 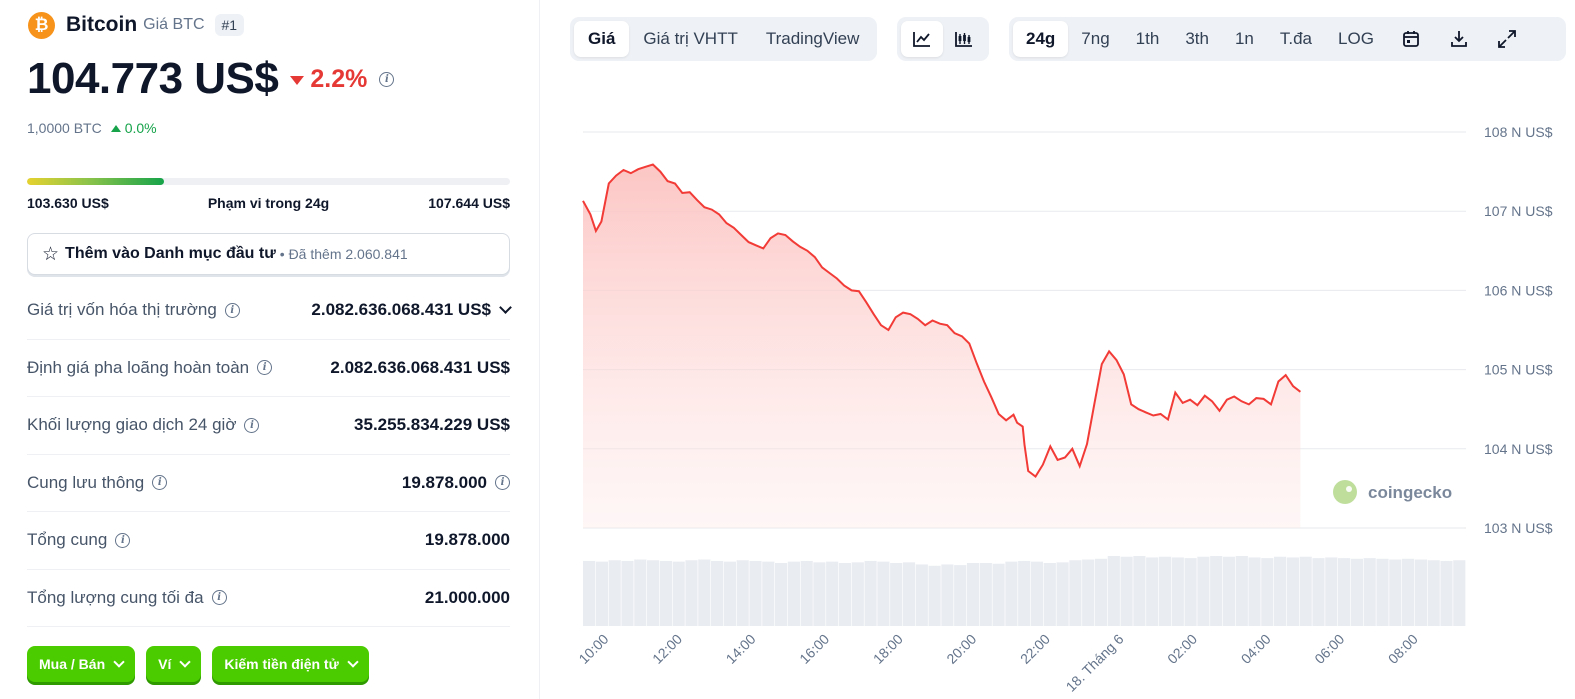 What do you see at coordinates (1296, 38) in the screenshot?
I see `range-tab: T.đa` at bounding box center [1296, 38].